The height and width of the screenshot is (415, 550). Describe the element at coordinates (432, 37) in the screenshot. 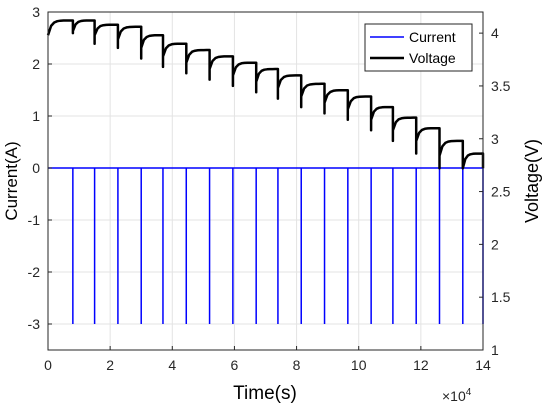

I see `legend-label-current: Current` at that location.